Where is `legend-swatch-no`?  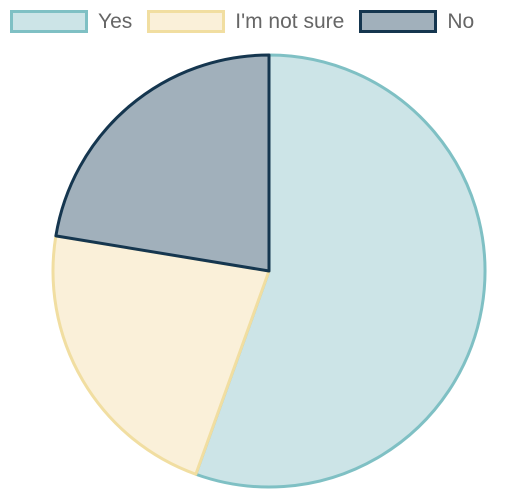
legend-swatch-no is located at coordinates (398, 21).